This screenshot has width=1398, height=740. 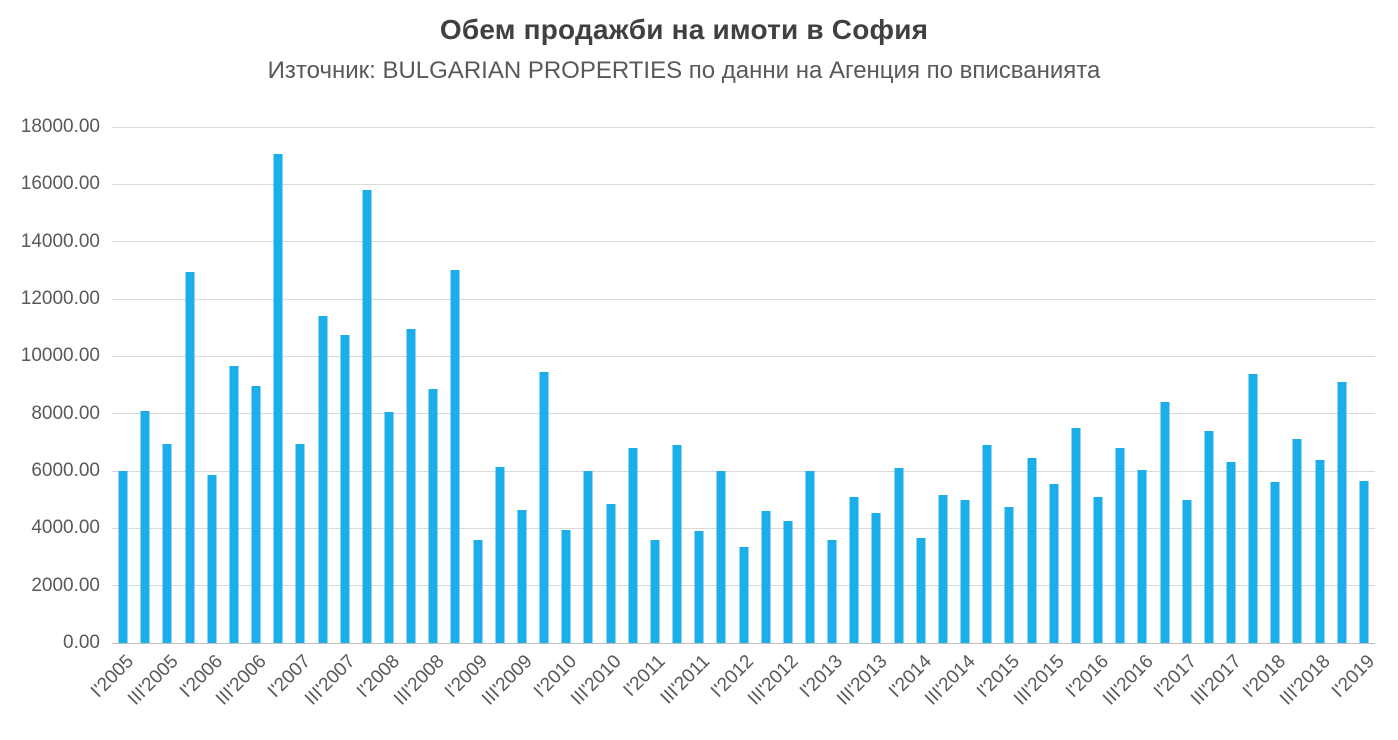 What do you see at coordinates (167, 543) in the screenshot?
I see `bar-III'2005` at bounding box center [167, 543].